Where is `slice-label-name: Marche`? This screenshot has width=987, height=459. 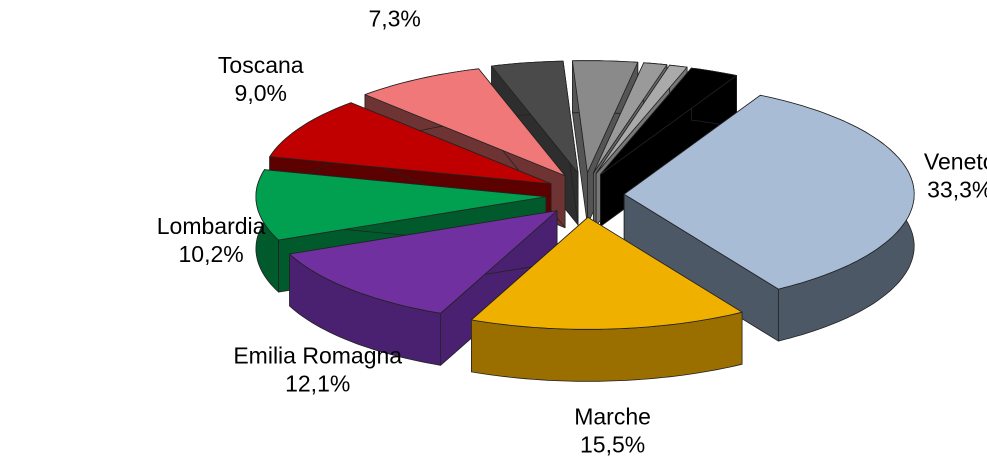 slice-label-name: Marche is located at coordinates (612, 417).